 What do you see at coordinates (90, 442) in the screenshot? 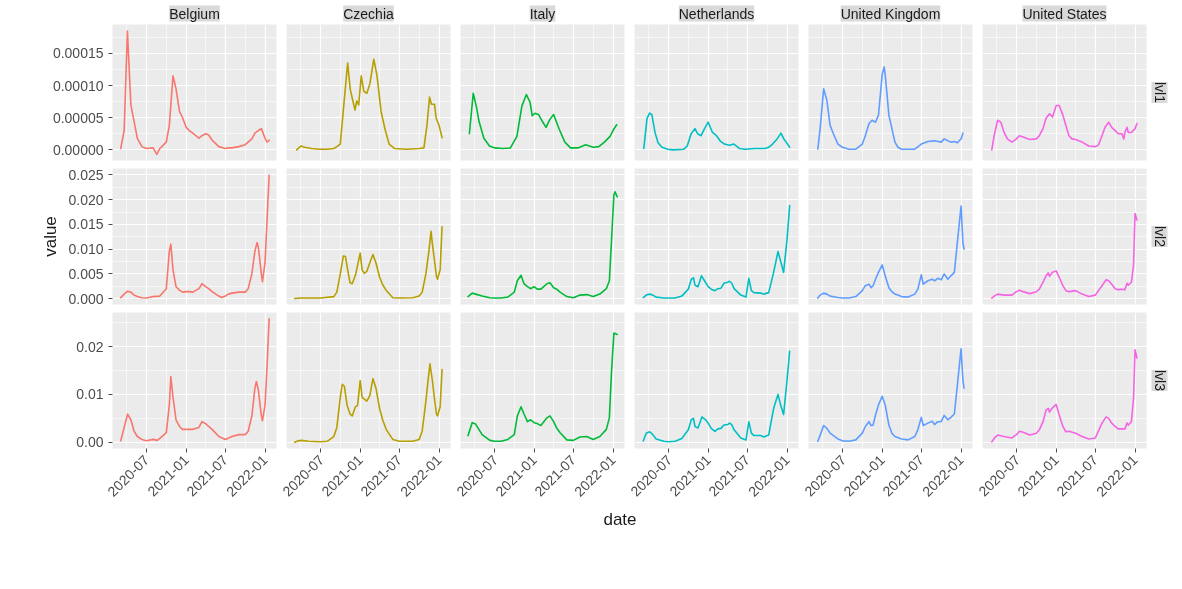
I see `y-tick-label: 0.00` at bounding box center [90, 442].